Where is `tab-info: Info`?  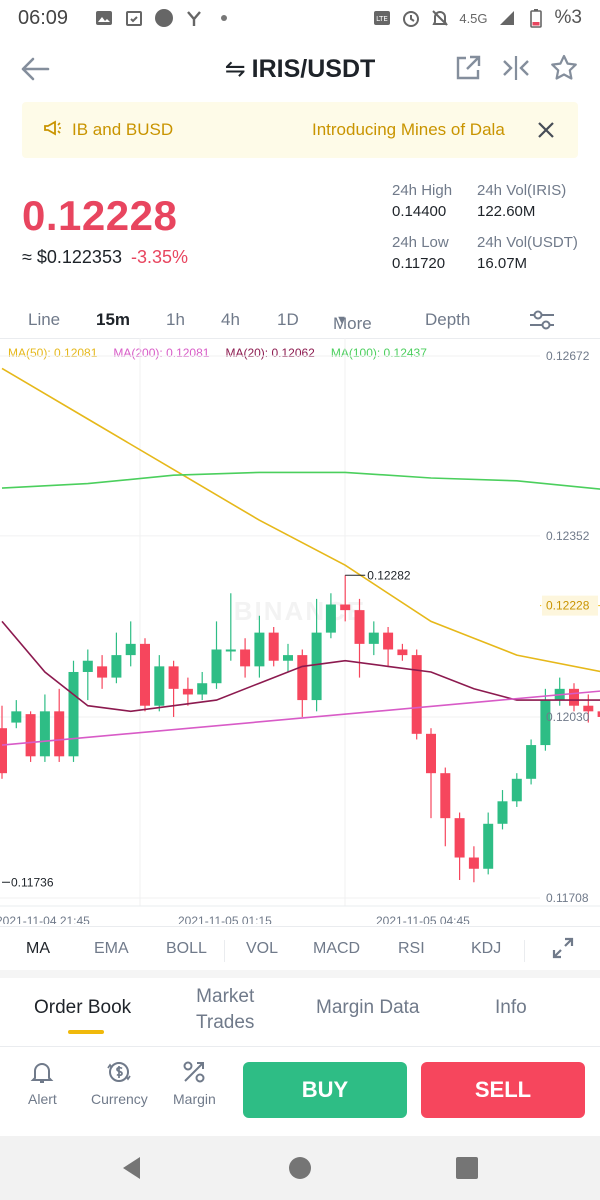 tab-info: Info is located at coordinates (511, 1007).